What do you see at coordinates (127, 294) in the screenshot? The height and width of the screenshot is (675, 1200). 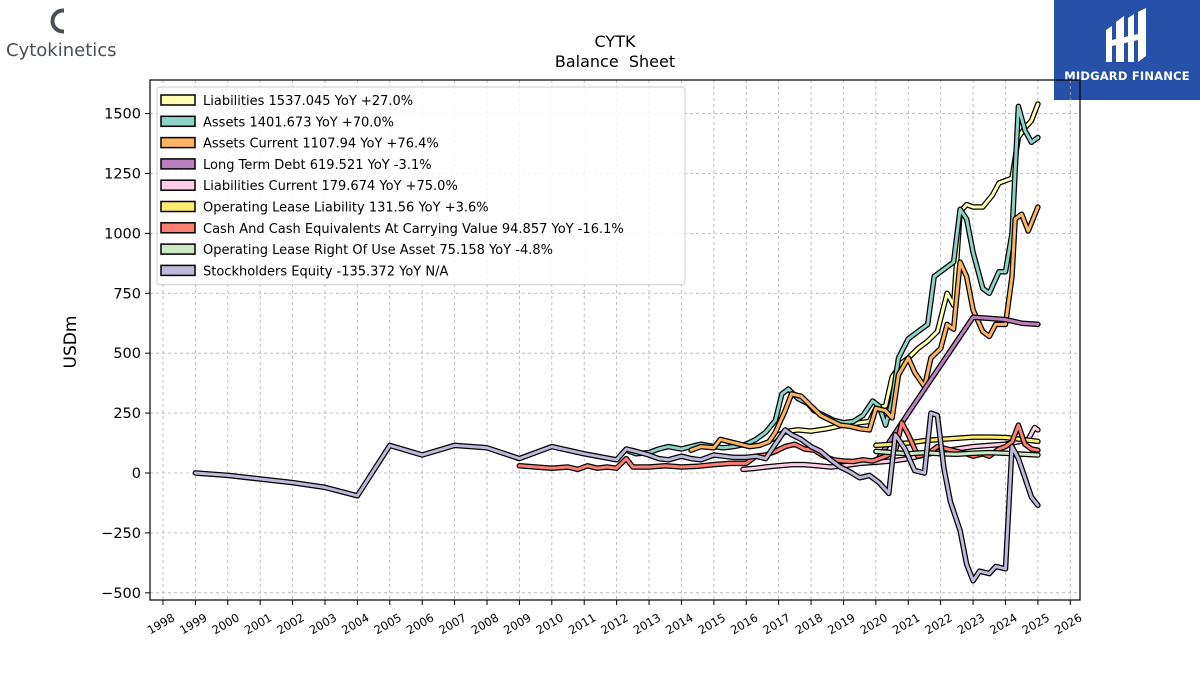 I see `y-tick-label: 750` at bounding box center [127, 294].